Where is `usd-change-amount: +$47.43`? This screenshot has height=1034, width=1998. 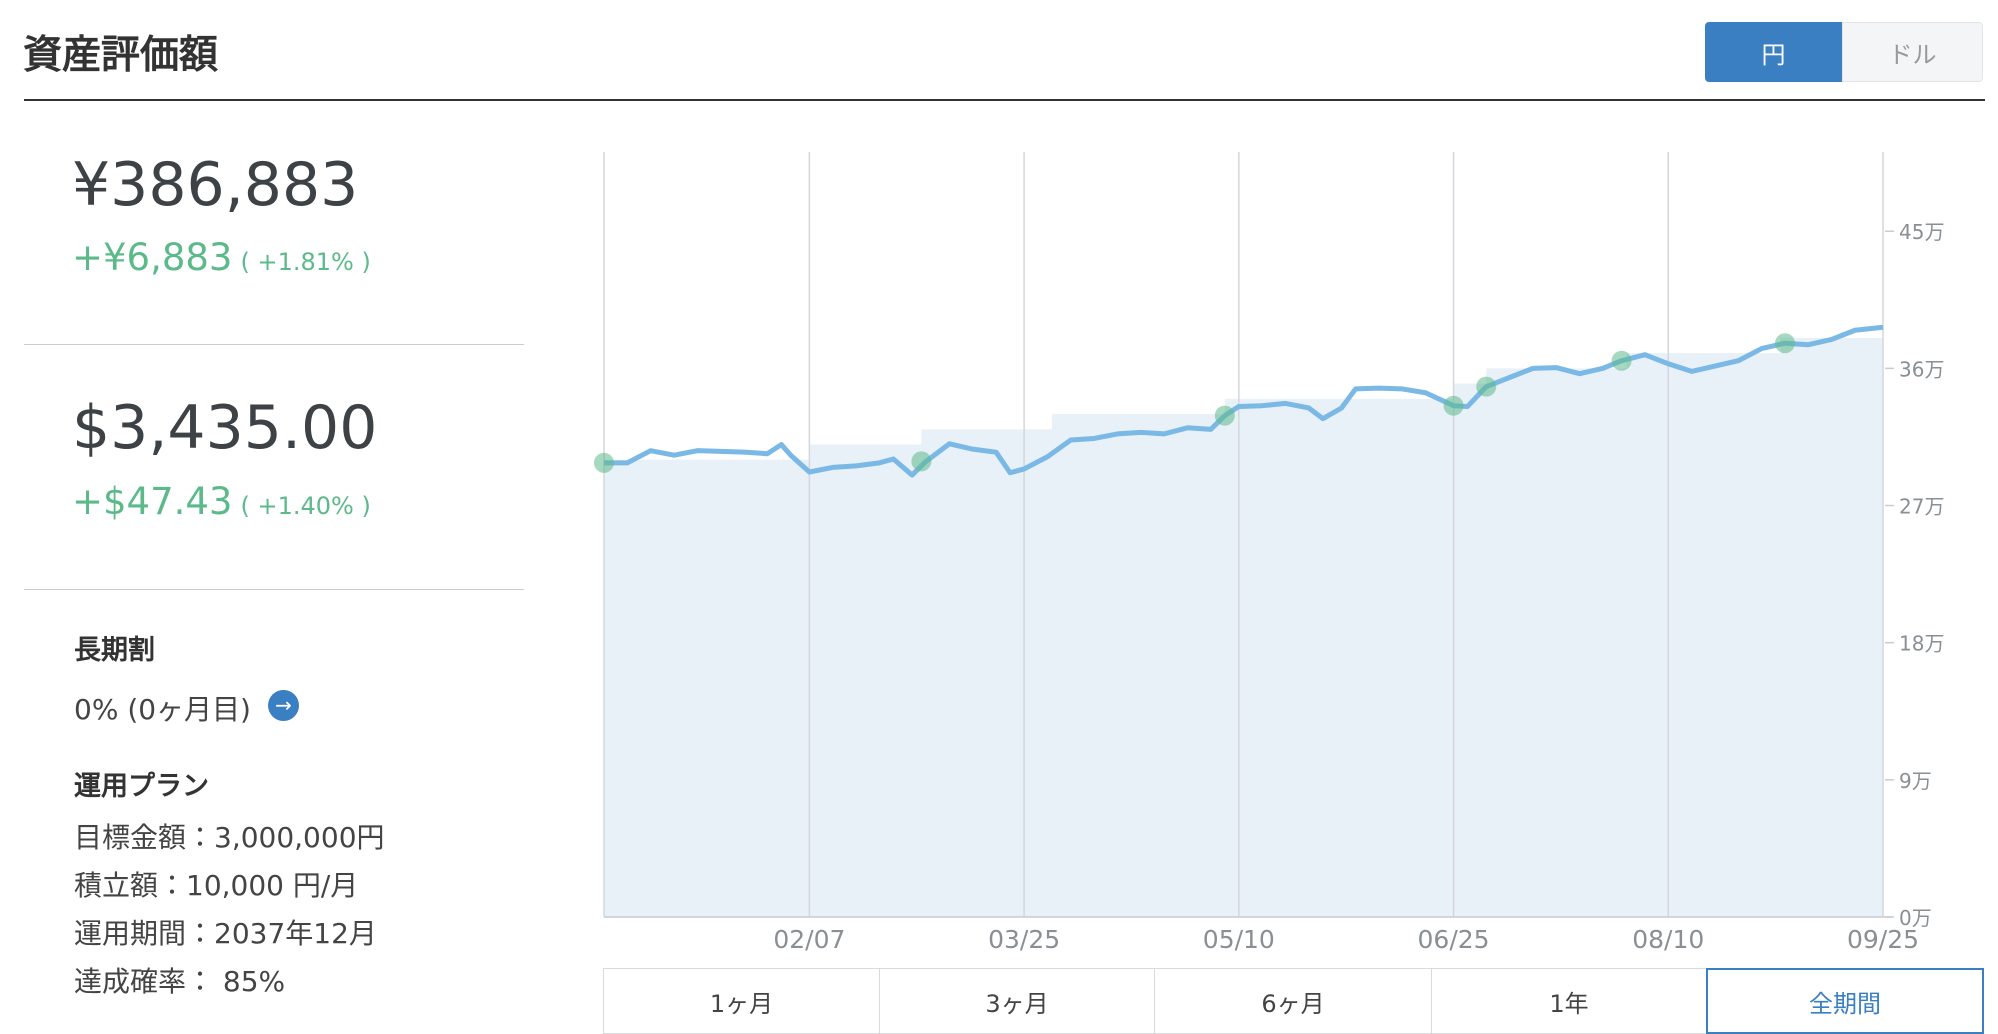 usd-change-amount: +$47.43 is located at coordinates (152, 501).